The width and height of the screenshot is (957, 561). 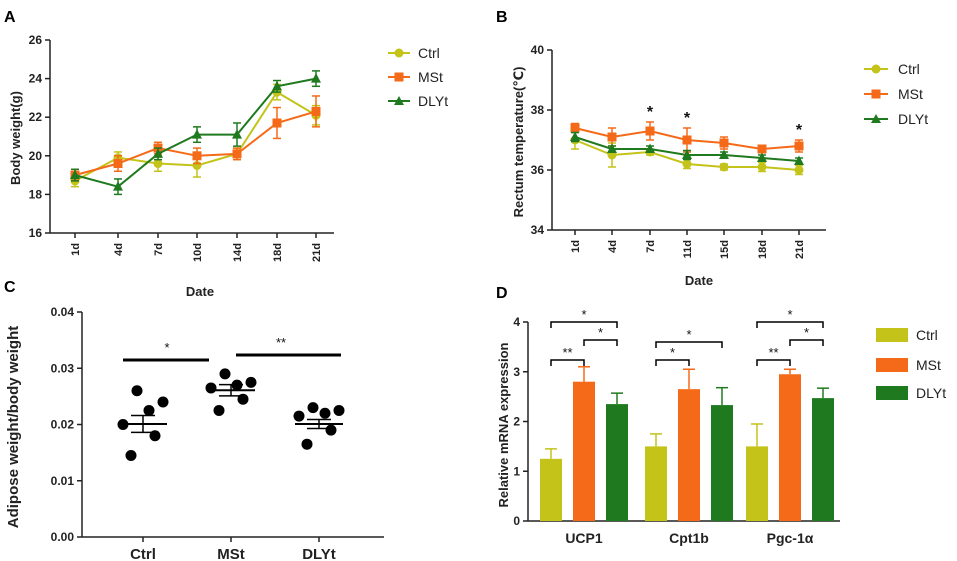 I want to click on panel-a-xlabel: Date, so click(x=200, y=291).